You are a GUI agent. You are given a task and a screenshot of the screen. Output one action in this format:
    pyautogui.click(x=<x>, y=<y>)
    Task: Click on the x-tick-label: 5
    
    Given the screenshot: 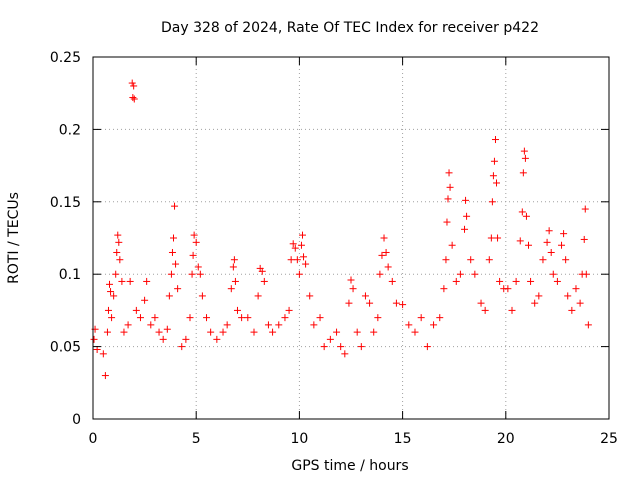 What is the action you would take?
    pyautogui.click(x=196, y=439)
    